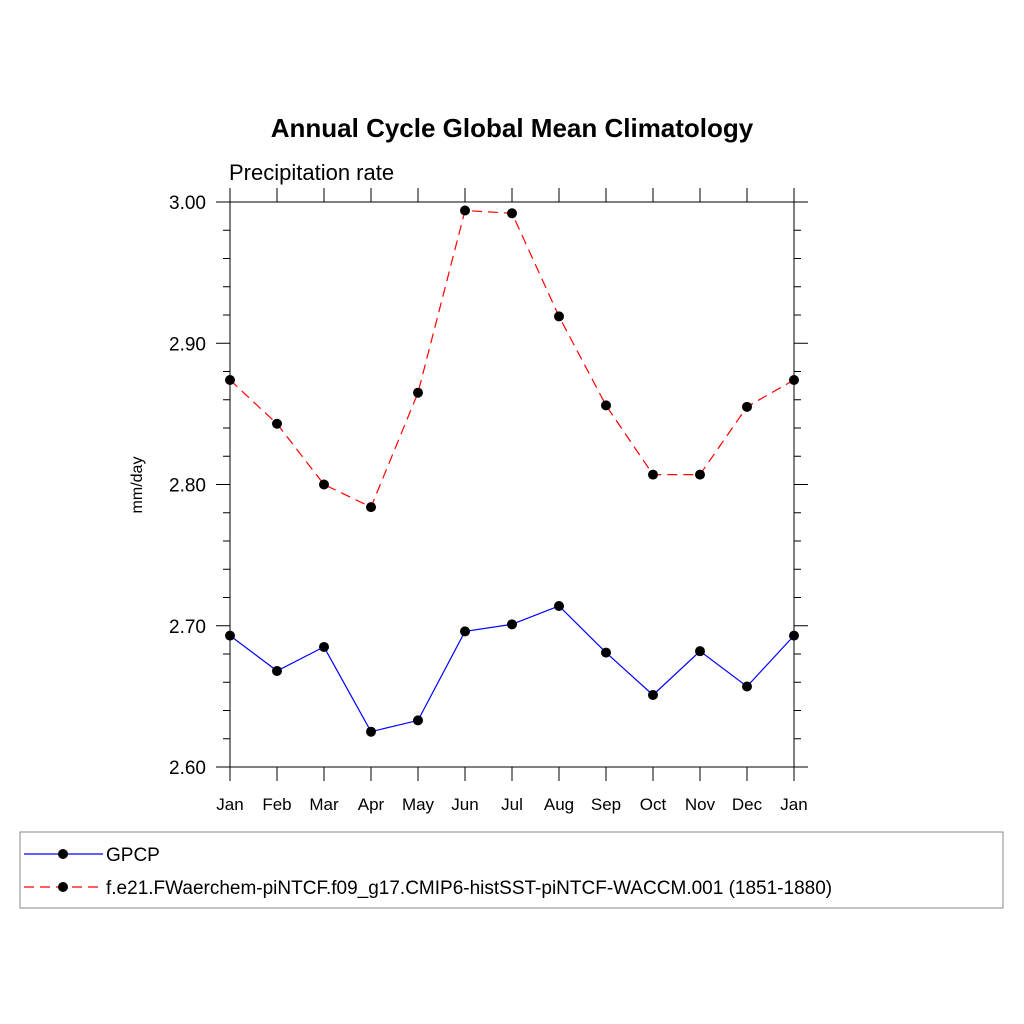  What do you see at coordinates (747, 804) in the screenshot?
I see `x-tick-label: Dec` at bounding box center [747, 804].